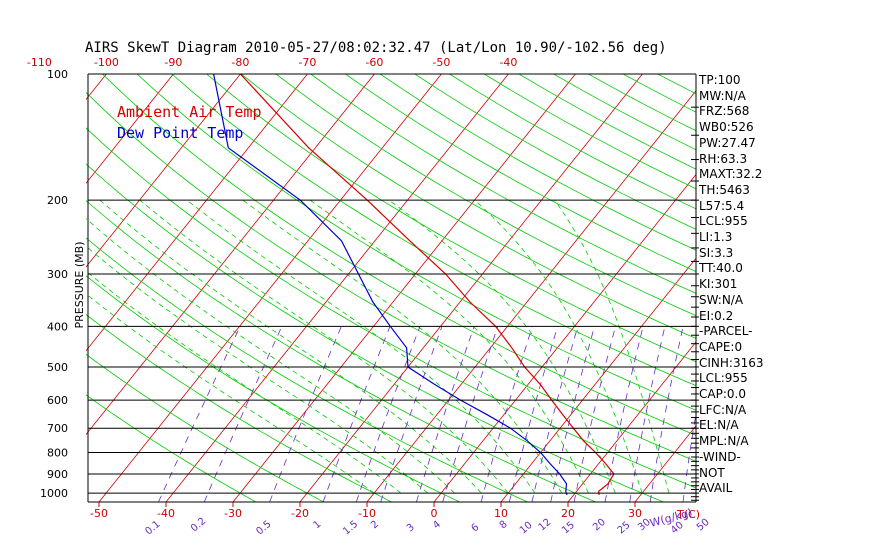 The height and width of the screenshot is (560, 870). What do you see at coordinates (39, 62) in the screenshot?
I see `top-temp-tick-label: -110` at bounding box center [39, 62].